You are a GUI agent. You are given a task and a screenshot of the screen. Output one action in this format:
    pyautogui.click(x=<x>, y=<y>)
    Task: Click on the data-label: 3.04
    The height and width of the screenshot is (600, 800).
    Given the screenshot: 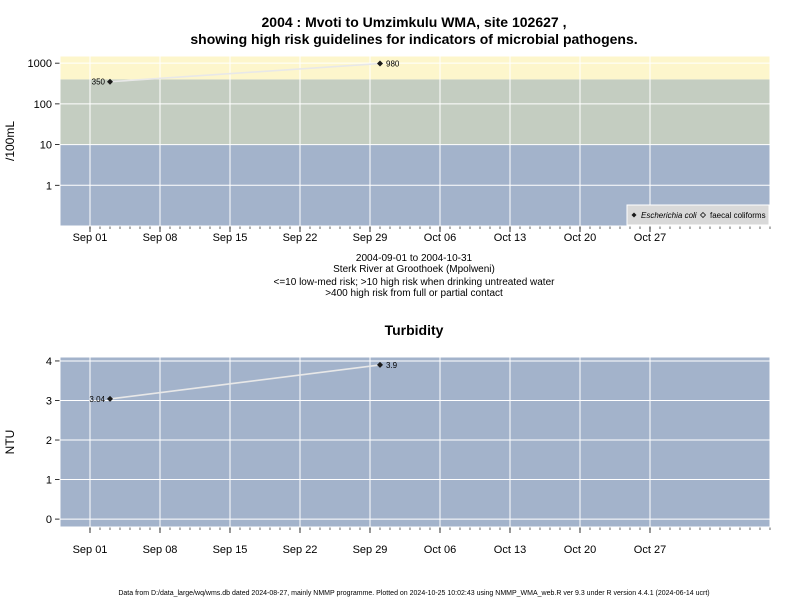 What is the action you would take?
    pyautogui.click(x=97, y=399)
    